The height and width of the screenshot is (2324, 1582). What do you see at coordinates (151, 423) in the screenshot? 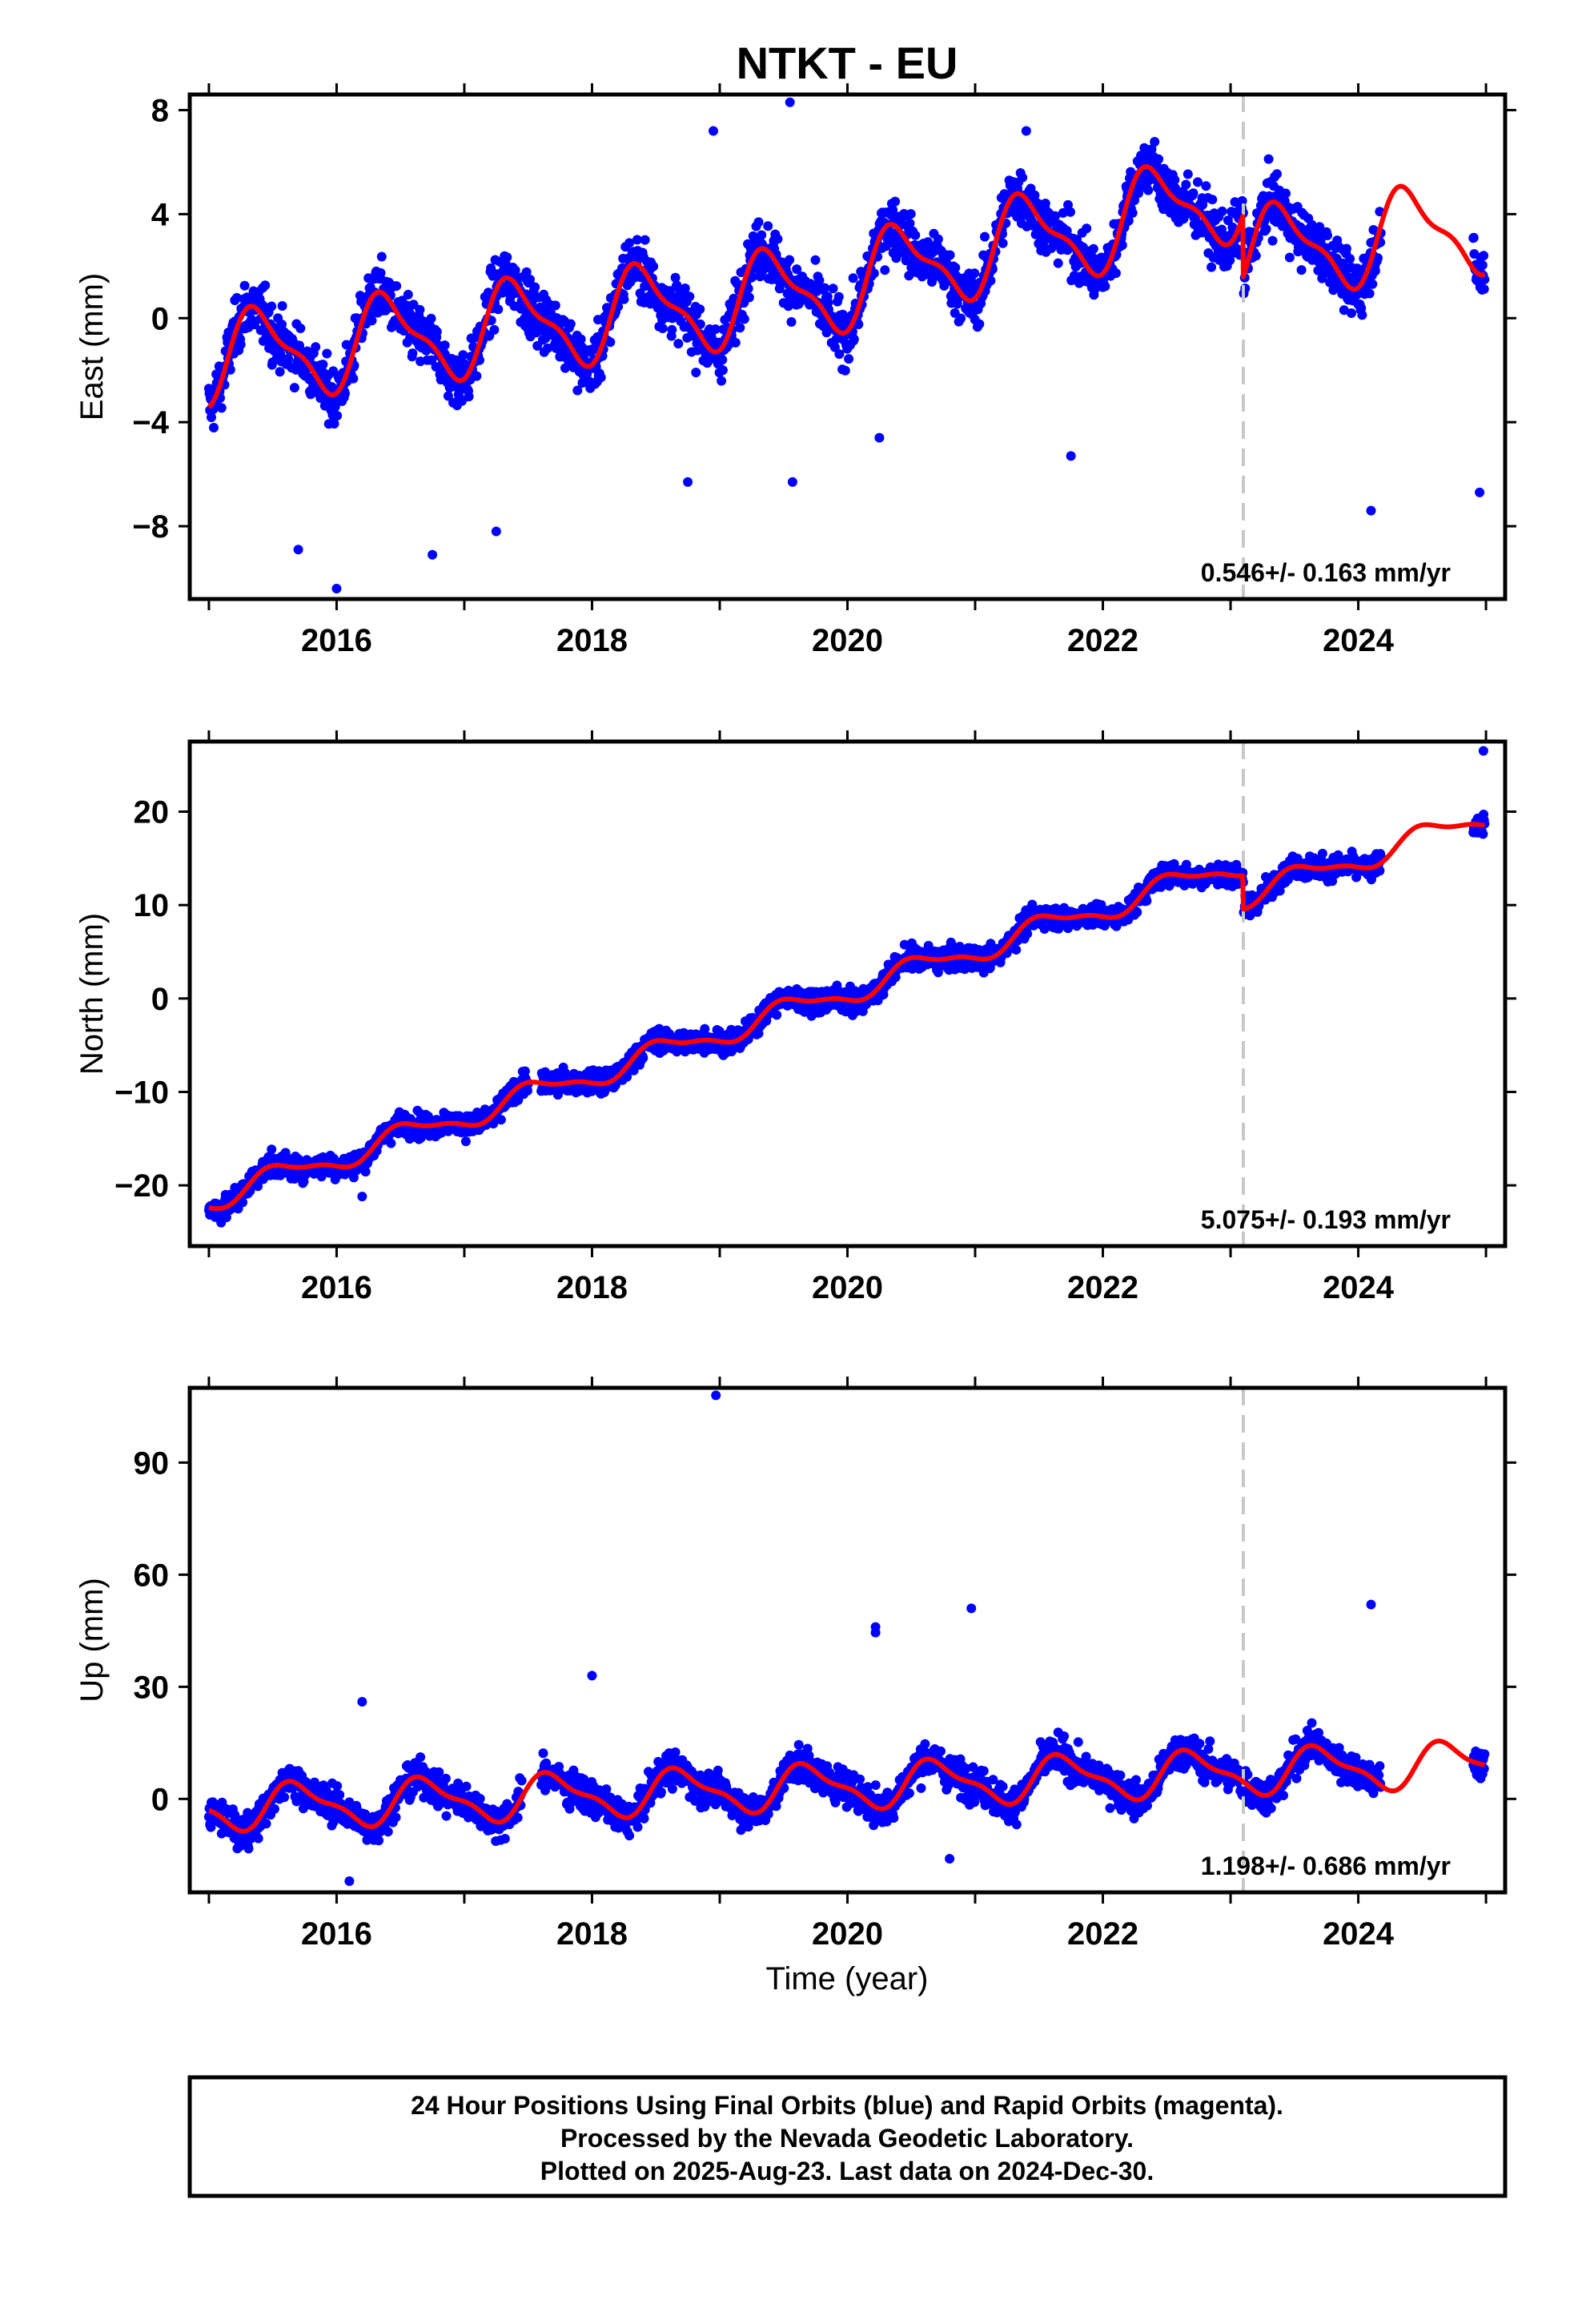
I see `y-tick-label: −4` at bounding box center [151, 423].